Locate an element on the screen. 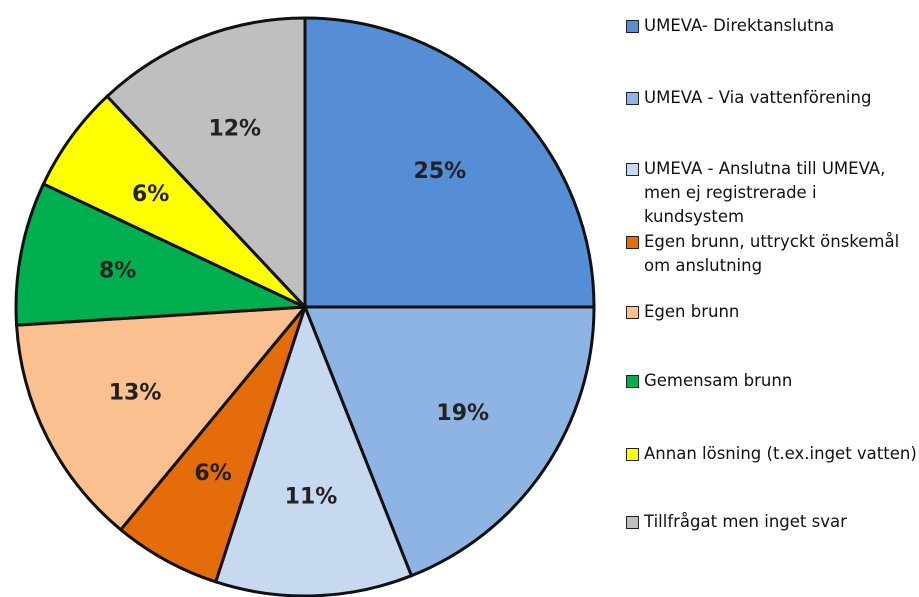 The height and width of the screenshot is (597, 919). legend-entry: Egen brunn is located at coordinates (772, 312).